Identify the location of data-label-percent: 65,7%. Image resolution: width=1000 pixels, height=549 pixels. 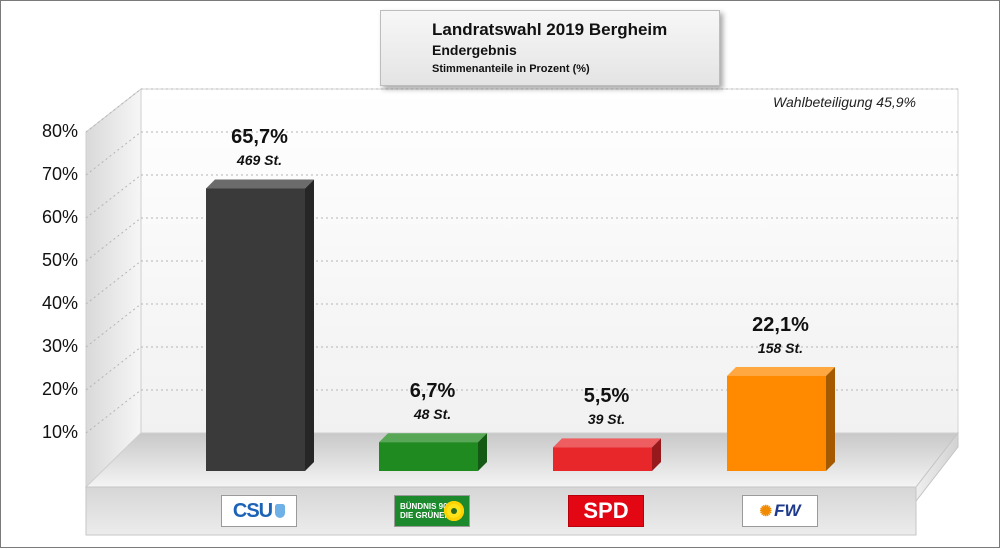
(259, 137).